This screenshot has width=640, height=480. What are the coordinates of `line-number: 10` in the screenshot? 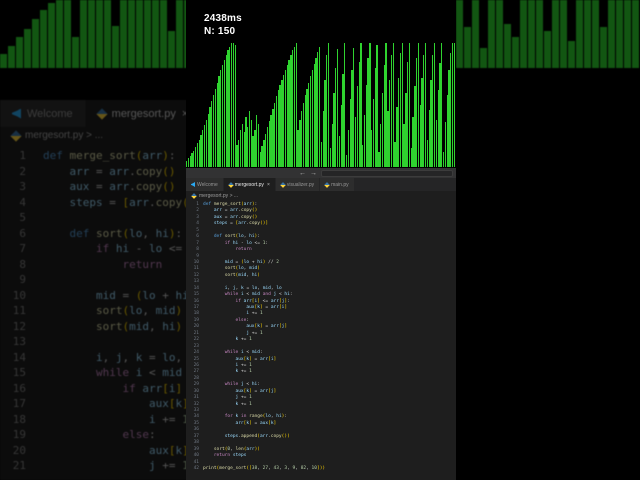 It's located at (19, 295).